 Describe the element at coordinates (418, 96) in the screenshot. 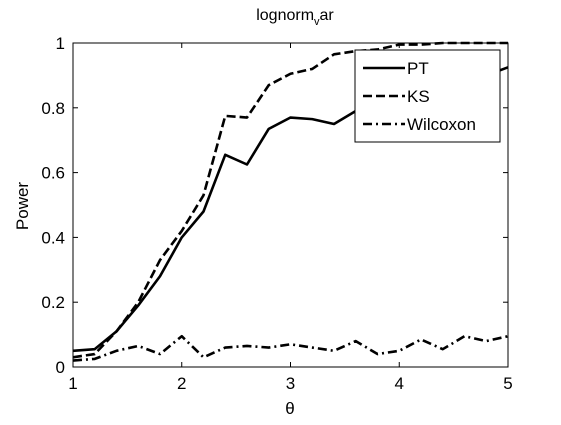

I see `legend-label: KS` at that location.